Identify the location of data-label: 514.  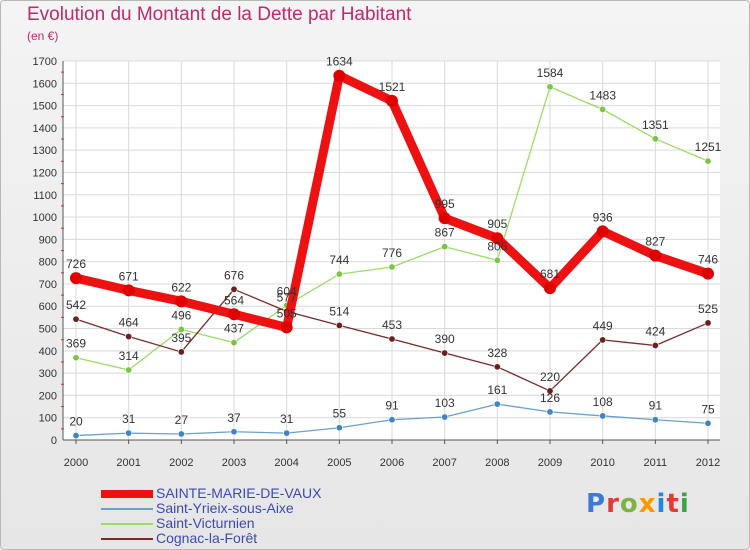
(339, 311).